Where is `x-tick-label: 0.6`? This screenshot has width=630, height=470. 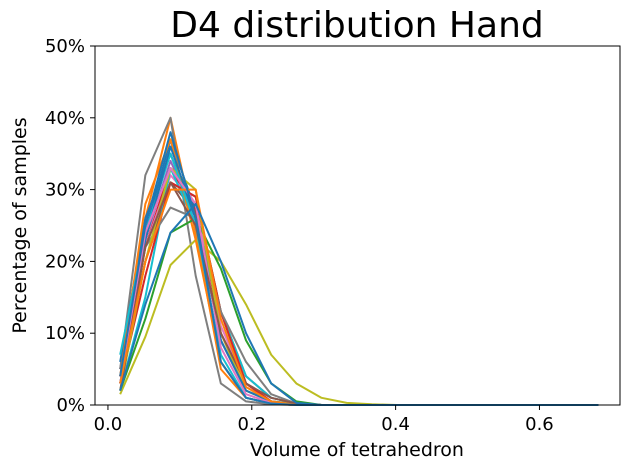 x-tick-label: 0.6 is located at coordinates (539, 424).